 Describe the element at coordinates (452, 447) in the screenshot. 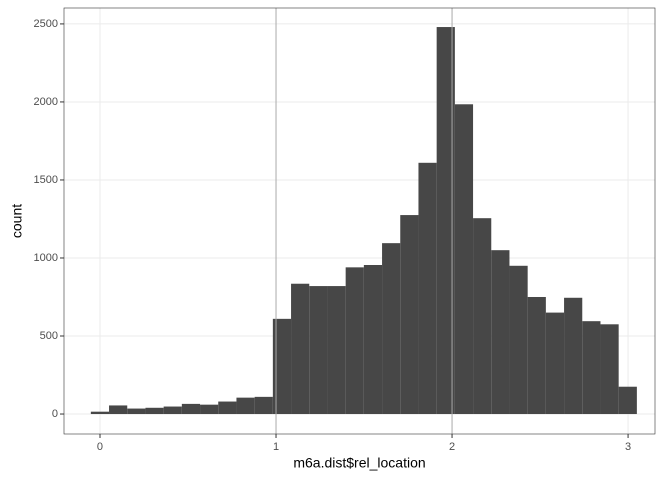

I see `x-tick-label: 2` at that location.